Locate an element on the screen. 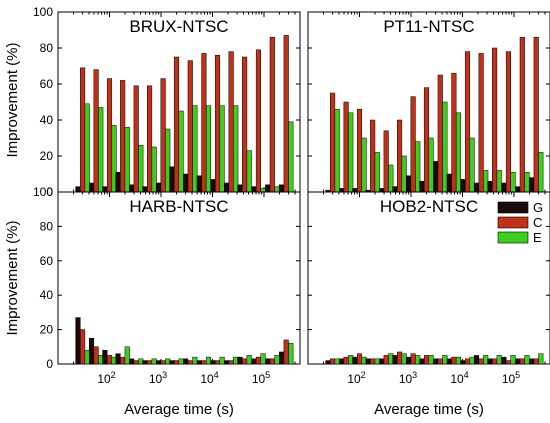 This screenshot has width=550, height=423. legend-label-c: C is located at coordinates (537, 222).